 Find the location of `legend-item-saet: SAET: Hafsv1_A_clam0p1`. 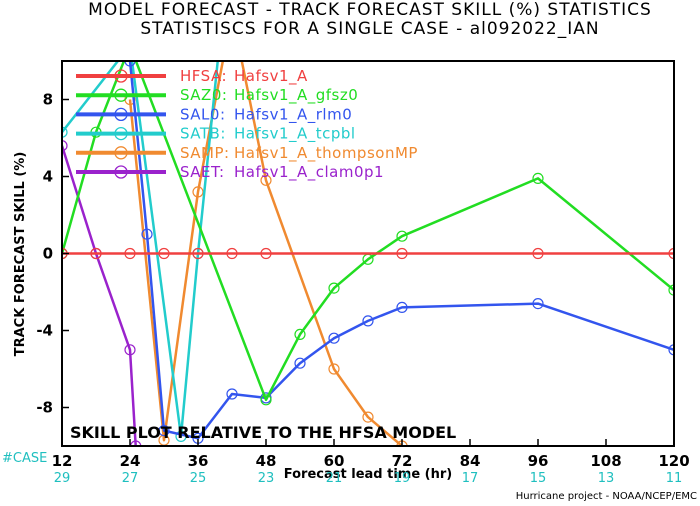

legend-item-saet: SAET: Hafsv1_A_clam0p1 is located at coordinates (230, 172).